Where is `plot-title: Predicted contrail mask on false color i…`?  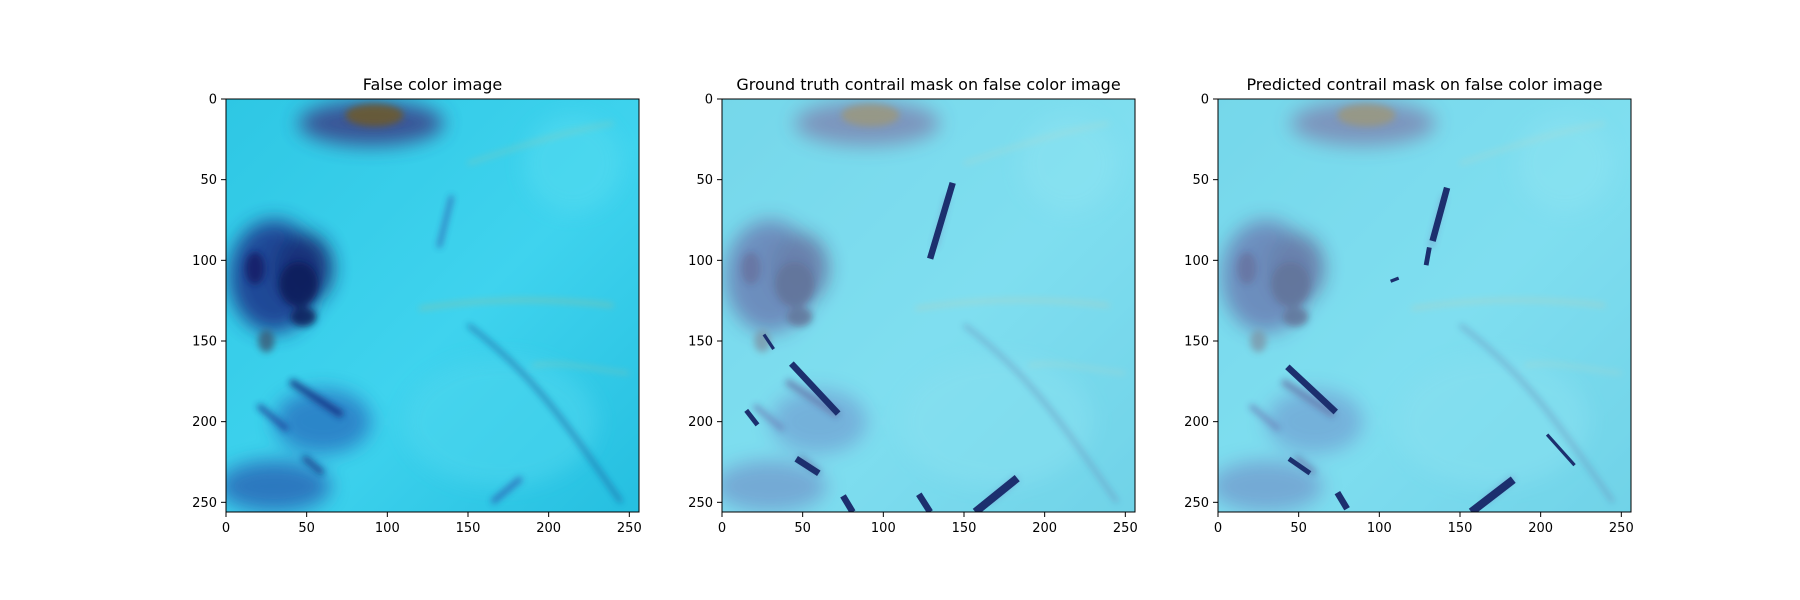 plot-title: Predicted contrail mask on false color i… is located at coordinates (1424, 84).